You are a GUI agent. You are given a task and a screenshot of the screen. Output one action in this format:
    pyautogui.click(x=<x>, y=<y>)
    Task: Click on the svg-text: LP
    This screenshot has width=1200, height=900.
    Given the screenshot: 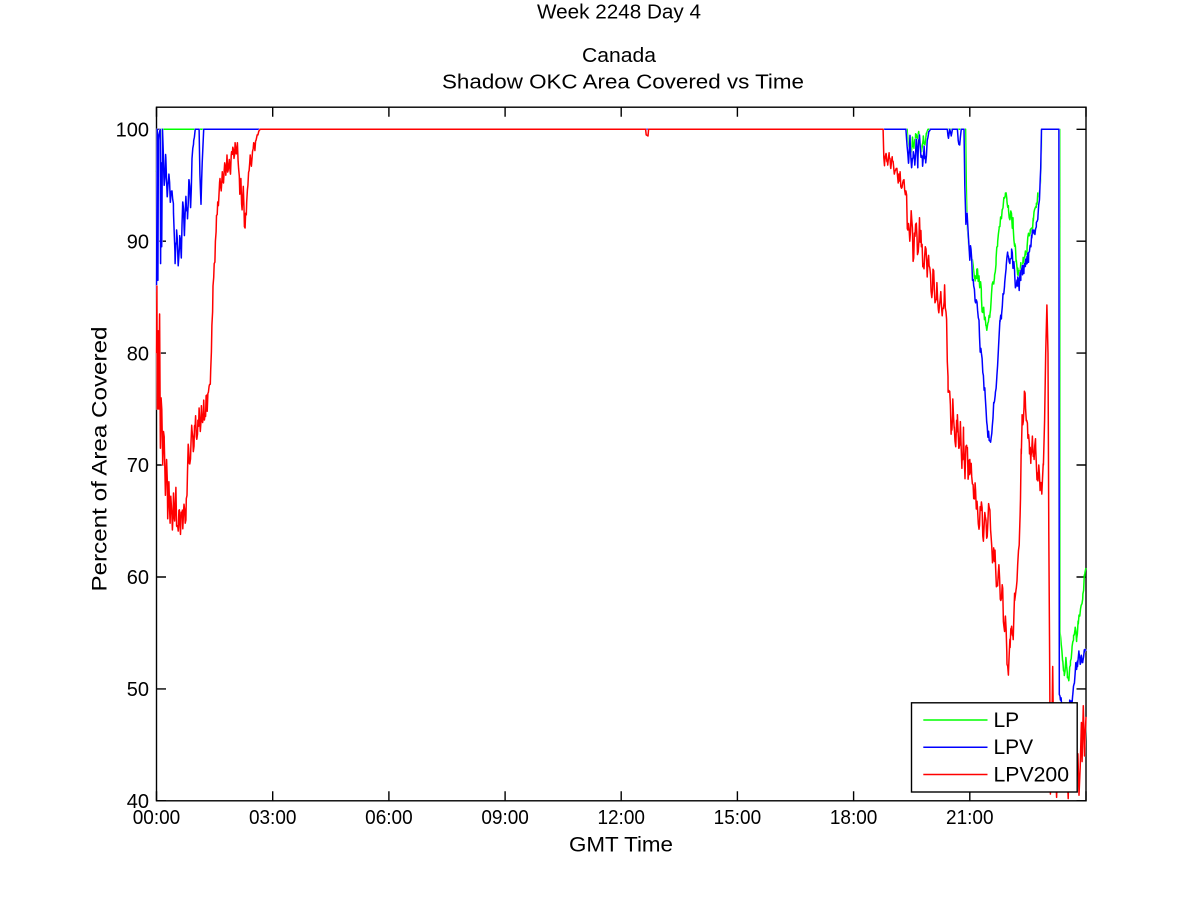 What is the action you would take?
    pyautogui.click(x=1007, y=720)
    